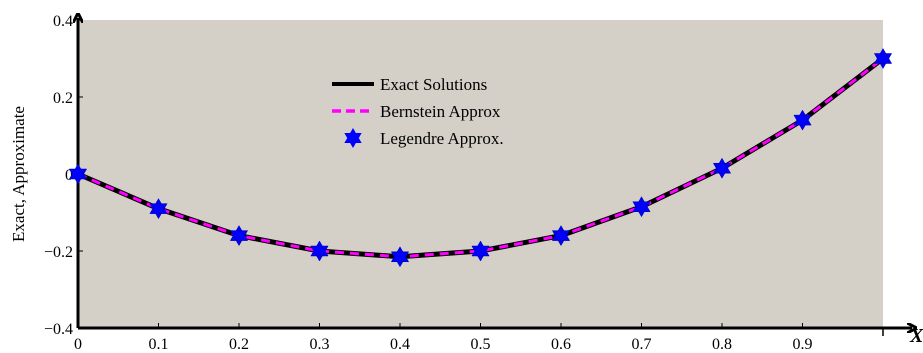 The image size is (923, 353). Describe the element at coordinates (69, 175) in the screenshot. I see `y-tick-label: 0` at that location.